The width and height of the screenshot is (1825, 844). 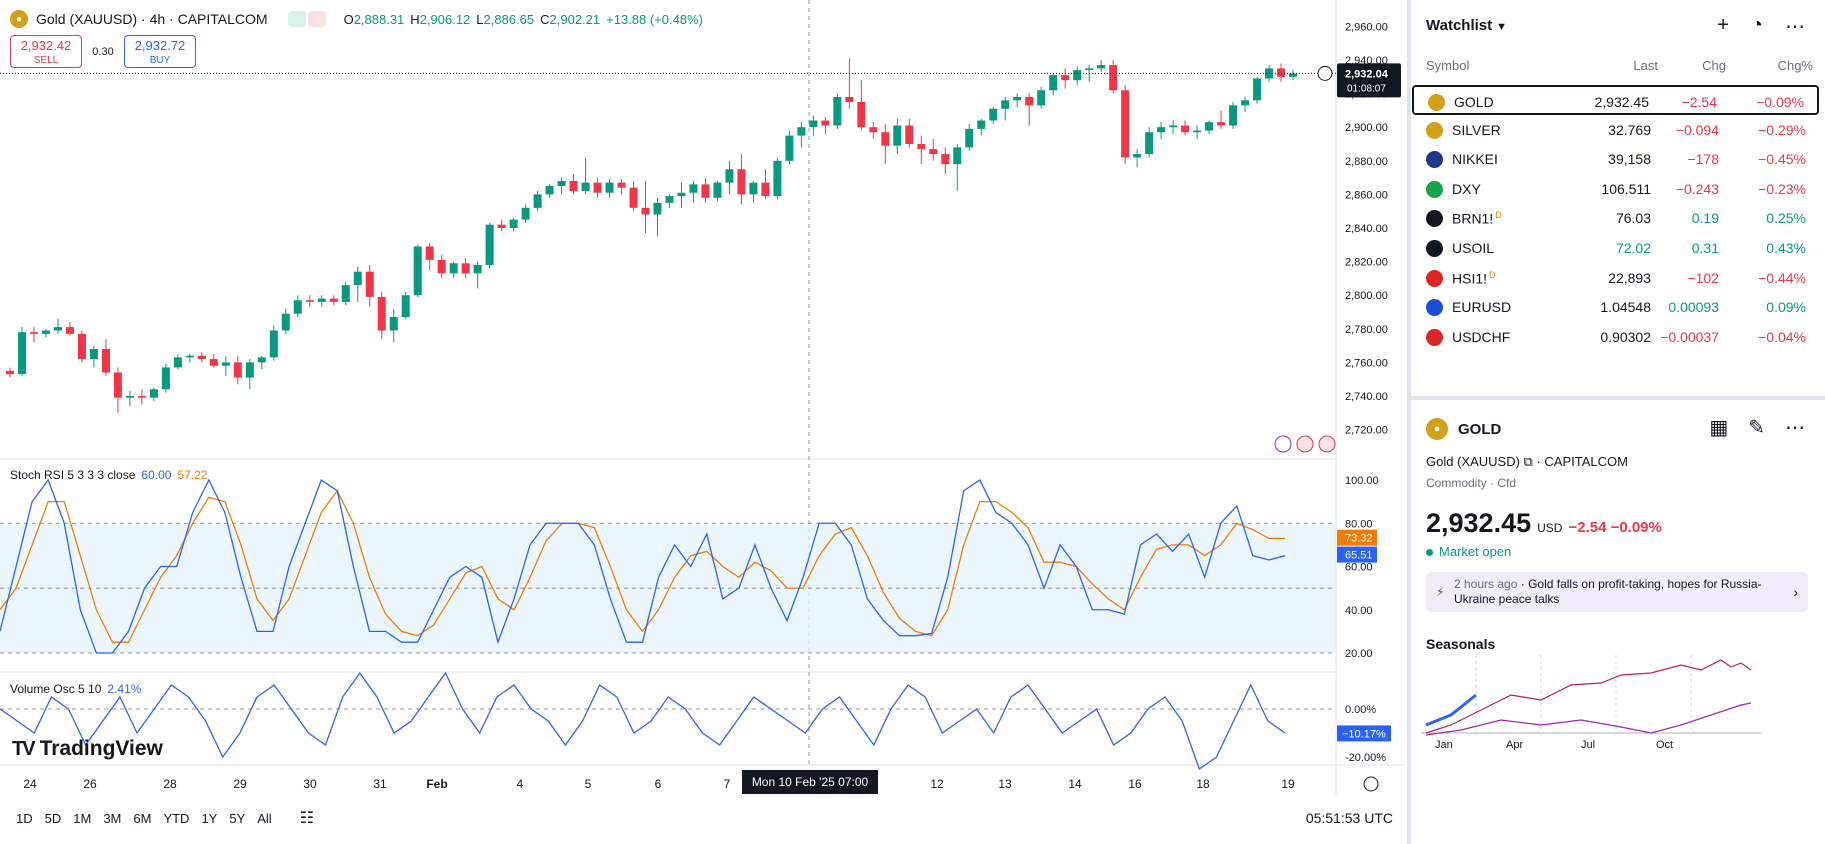 I want to click on watchlist-row-usdchf: USDCHF 0.90302 −0.00037 −0.04%, so click(x=1615, y=337).